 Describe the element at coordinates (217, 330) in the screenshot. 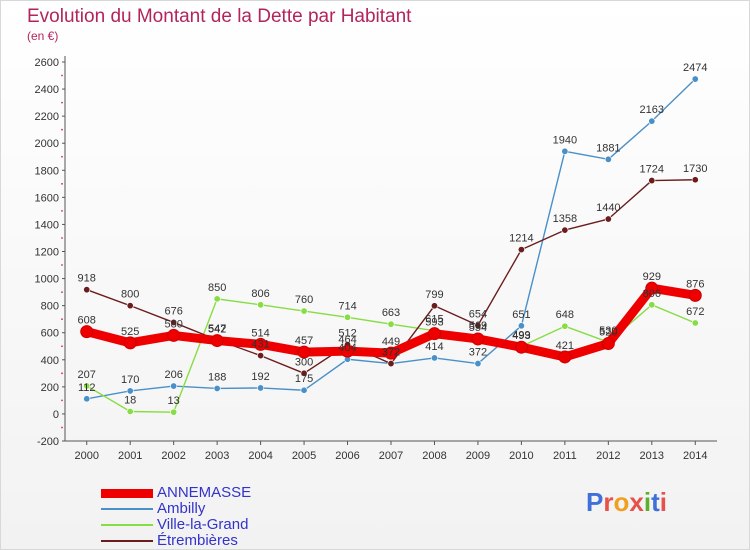

I see `data-label: 542` at that location.